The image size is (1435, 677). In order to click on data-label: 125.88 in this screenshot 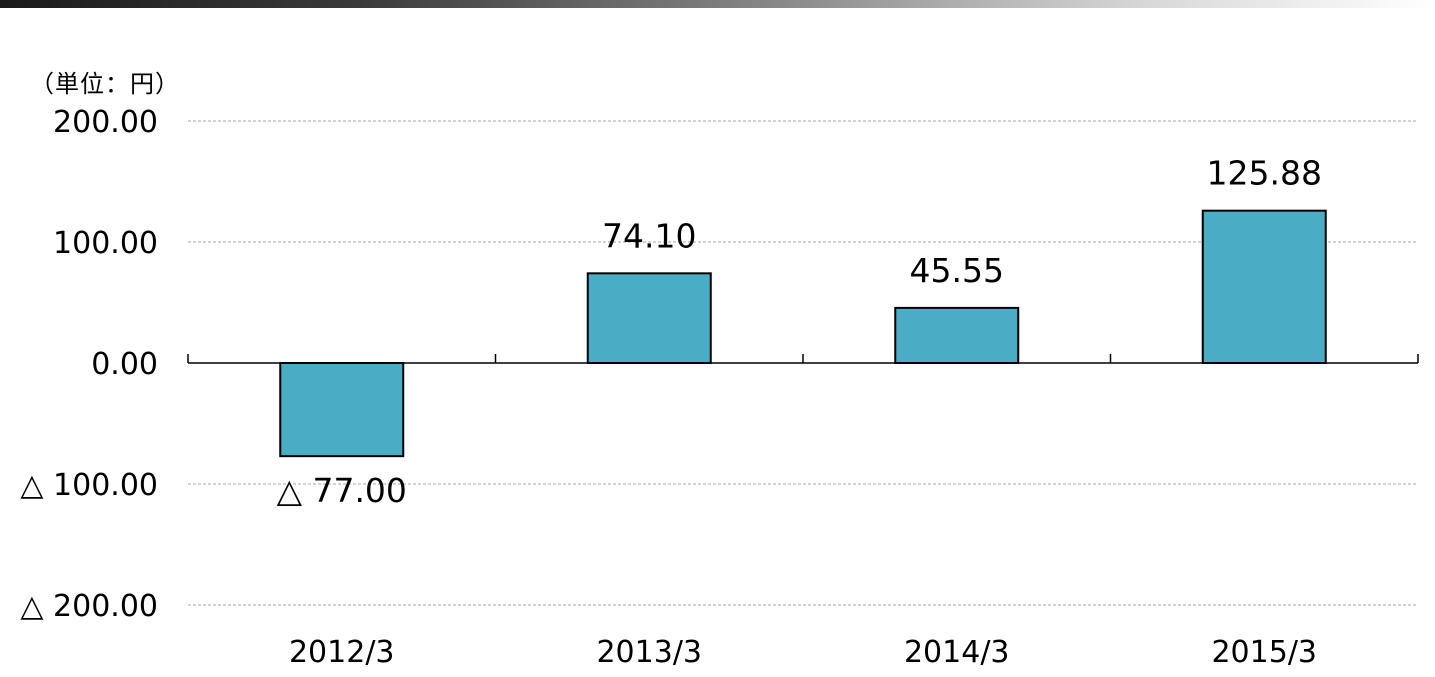, I will do `click(1264, 173)`.